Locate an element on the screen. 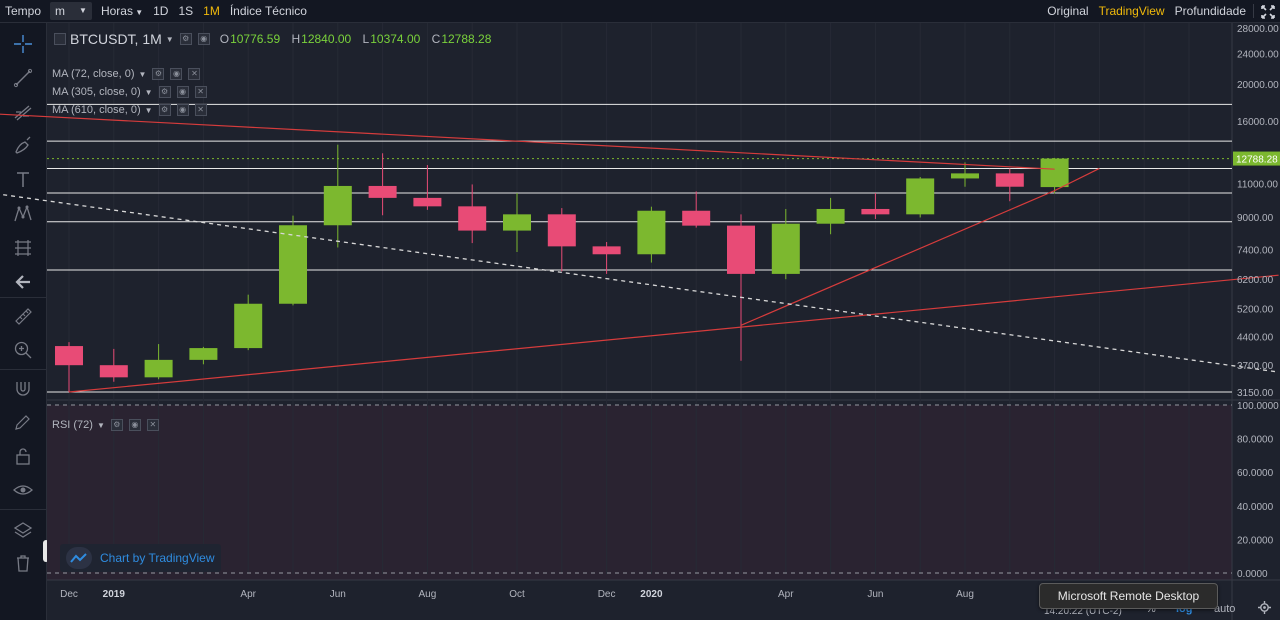  rsi-label: RSI (72) is located at coordinates (72, 425).